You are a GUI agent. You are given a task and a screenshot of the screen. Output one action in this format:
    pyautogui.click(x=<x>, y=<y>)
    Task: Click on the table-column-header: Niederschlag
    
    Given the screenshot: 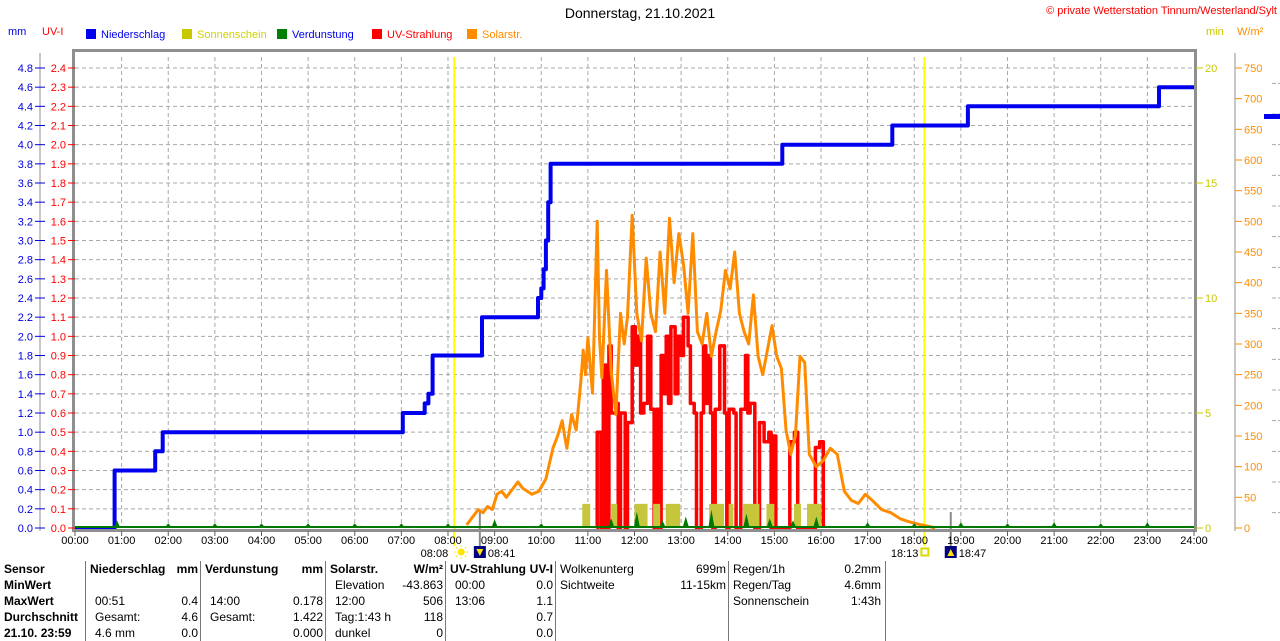 What is the action you would take?
    pyautogui.click(x=128, y=569)
    